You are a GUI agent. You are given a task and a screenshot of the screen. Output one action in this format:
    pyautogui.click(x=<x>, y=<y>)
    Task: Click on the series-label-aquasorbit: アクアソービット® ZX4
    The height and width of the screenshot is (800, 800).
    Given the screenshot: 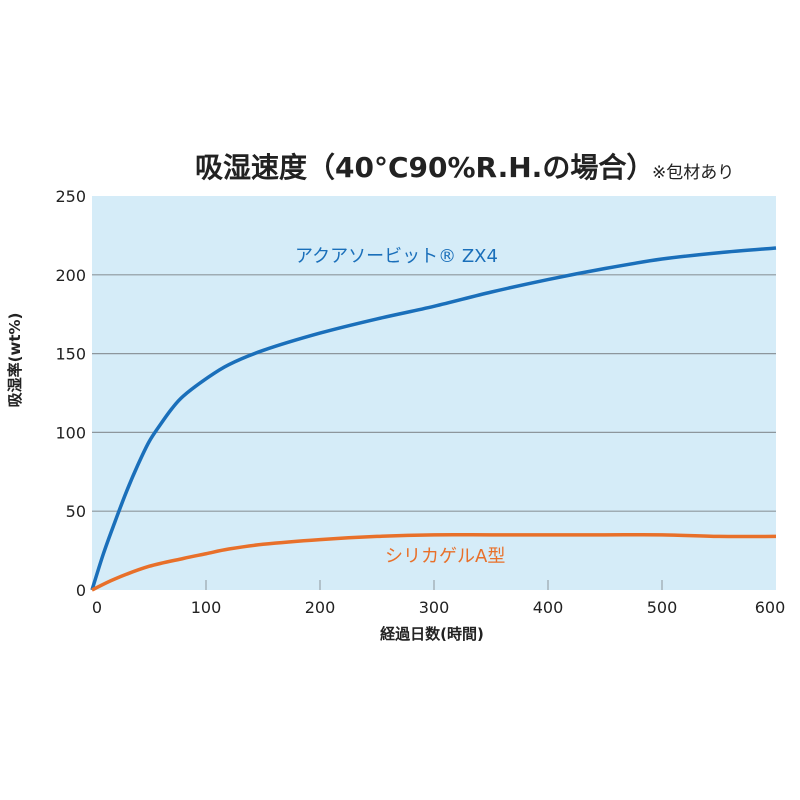 What is the action you would take?
    pyautogui.click(x=396, y=256)
    